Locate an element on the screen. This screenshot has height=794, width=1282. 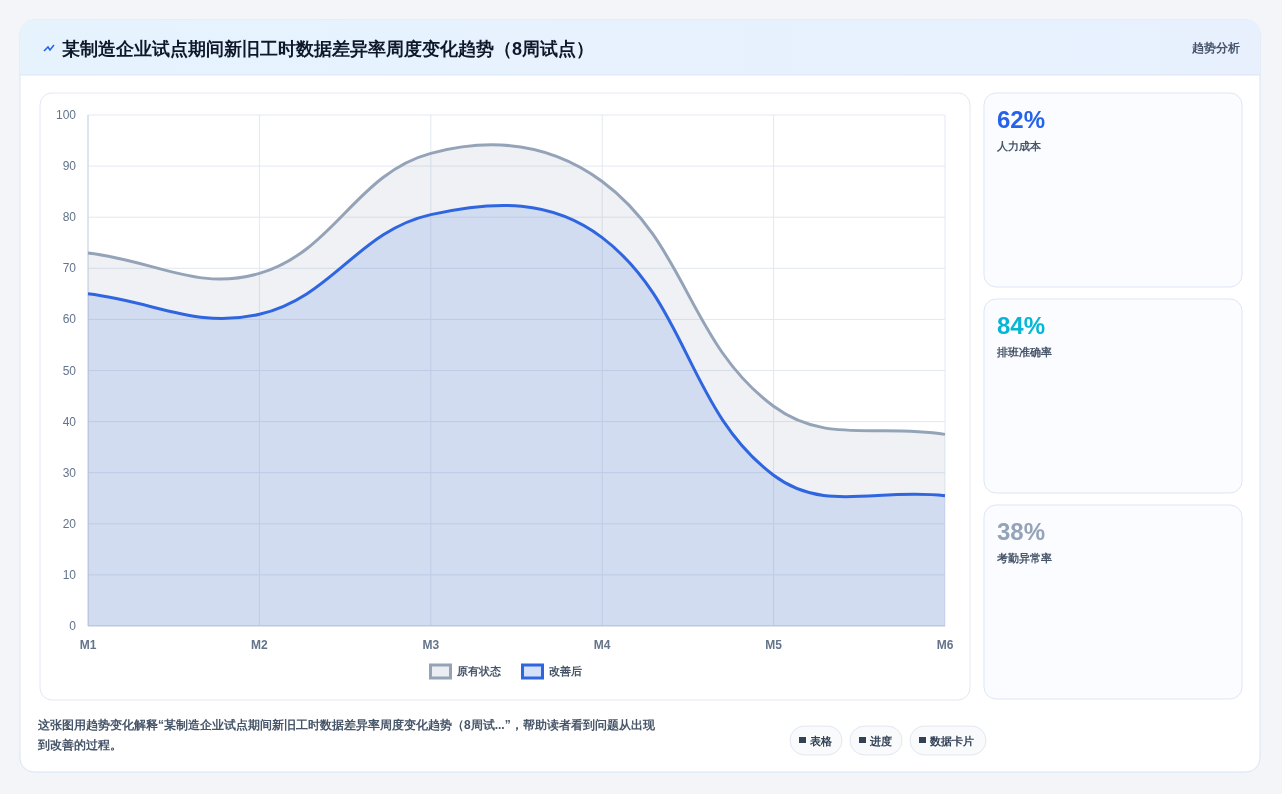
text: 考勤异常率 is located at coordinates (1024, 558).